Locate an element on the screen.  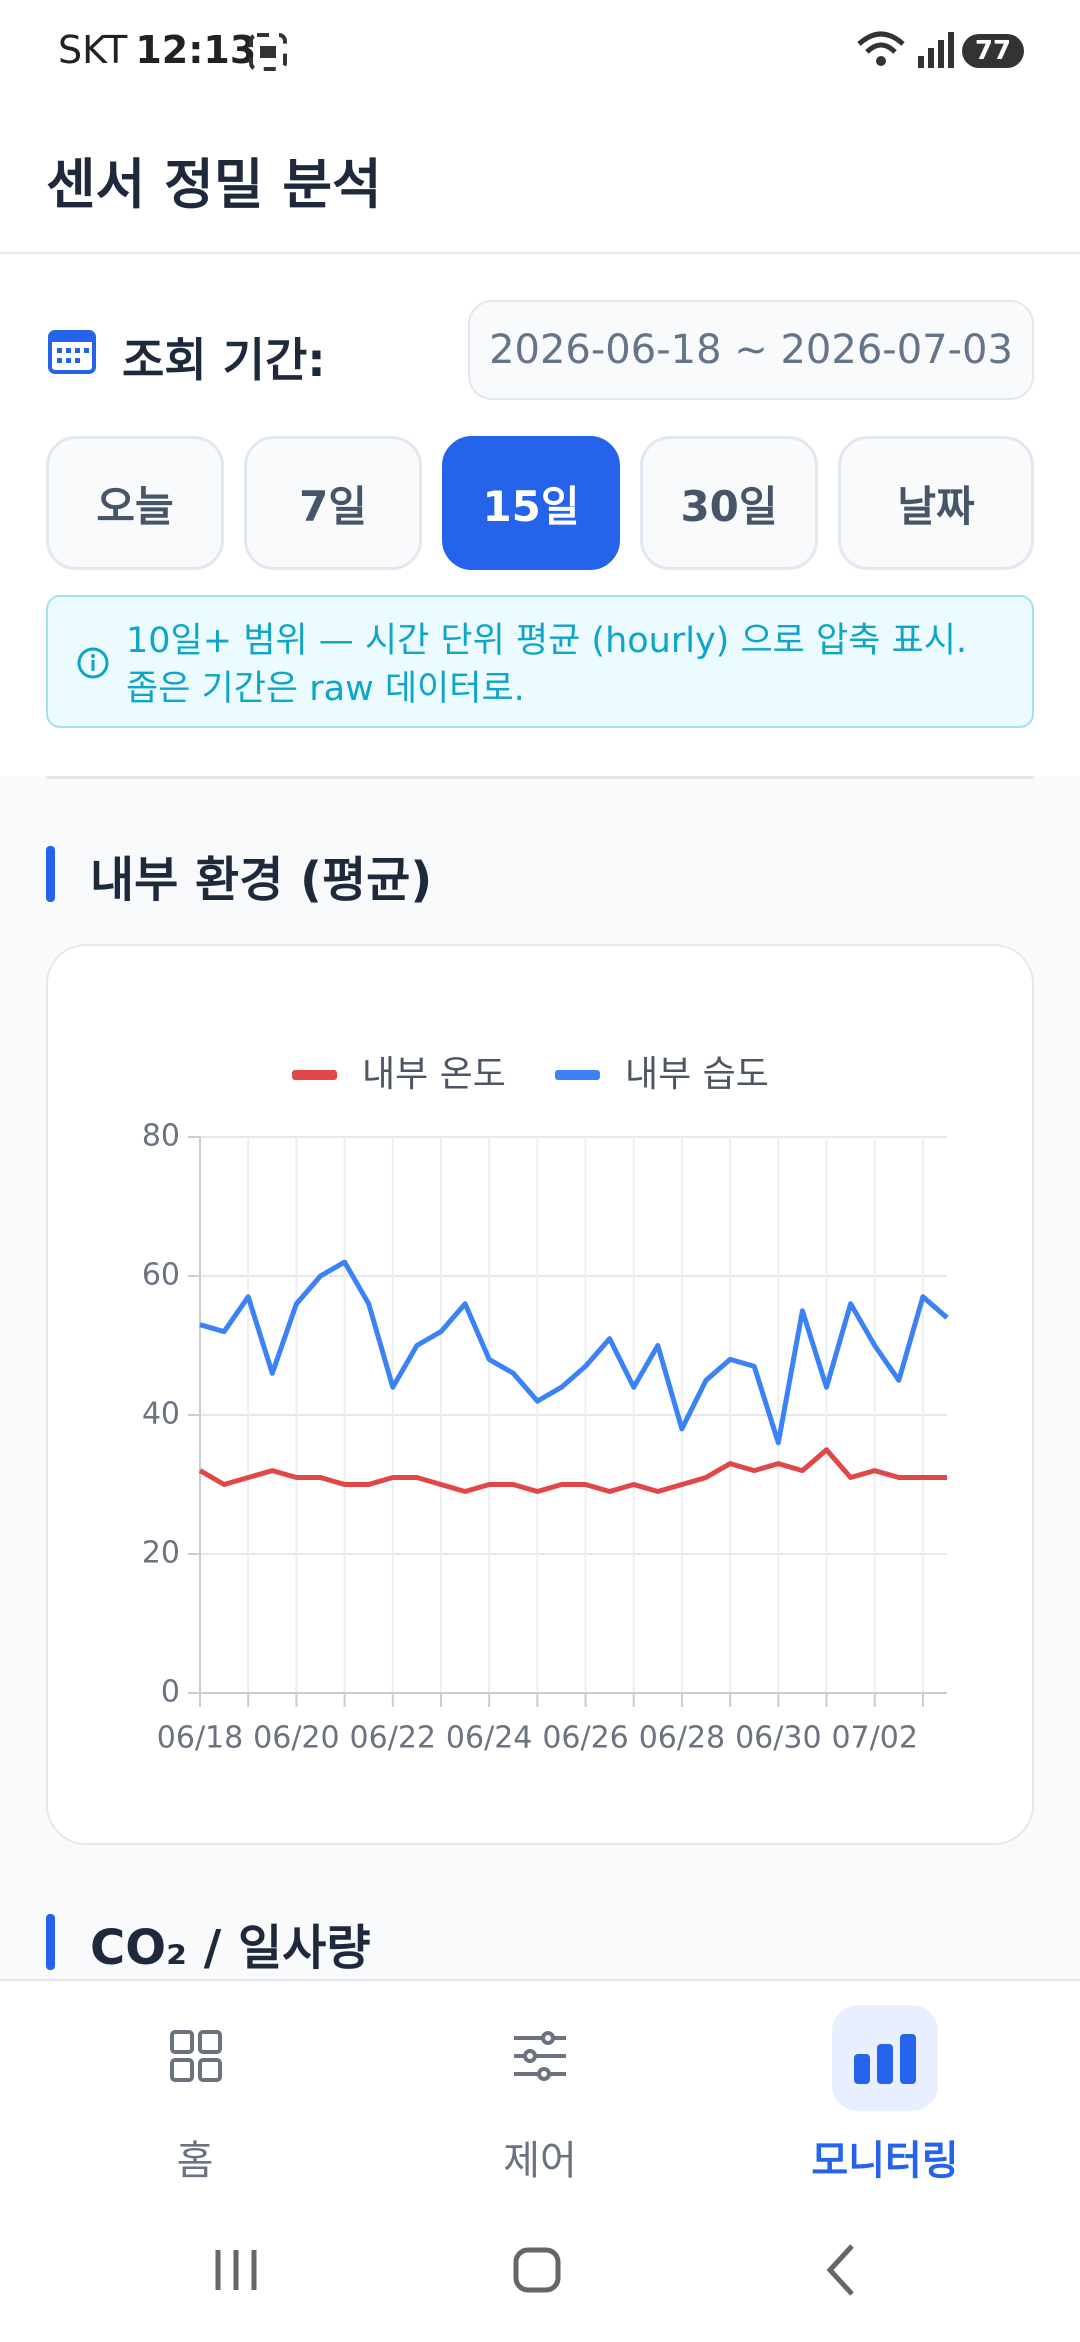
legend-label: 내부 습도 is located at coordinates (697, 1074).